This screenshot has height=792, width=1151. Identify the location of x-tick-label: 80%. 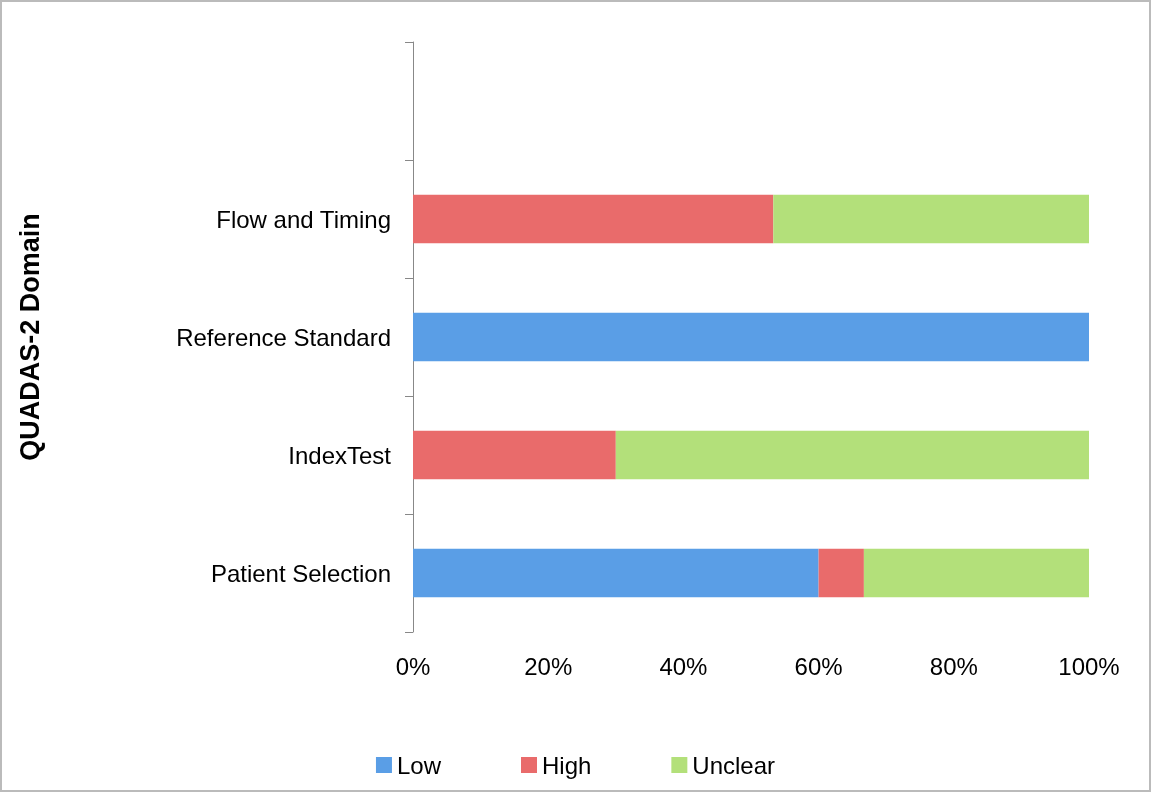
(953, 666).